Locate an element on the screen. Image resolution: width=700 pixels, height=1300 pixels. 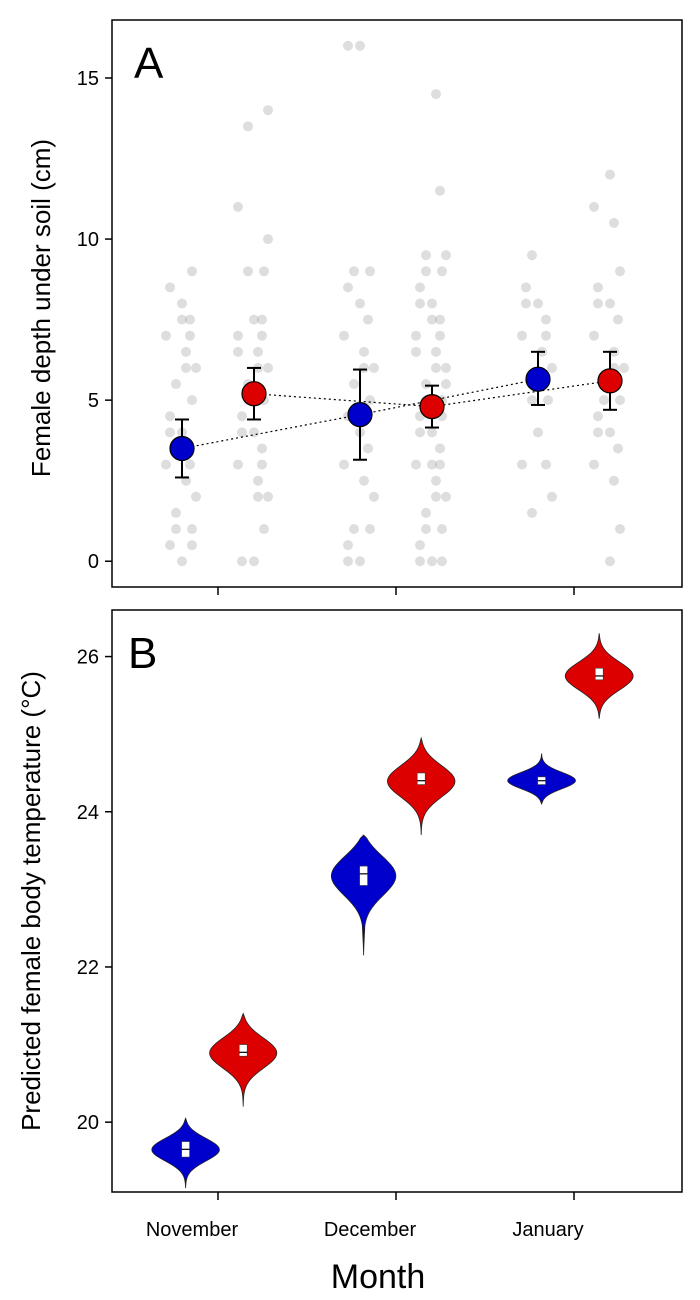
y-tick-label: 5 is located at coordinates (93, 401).